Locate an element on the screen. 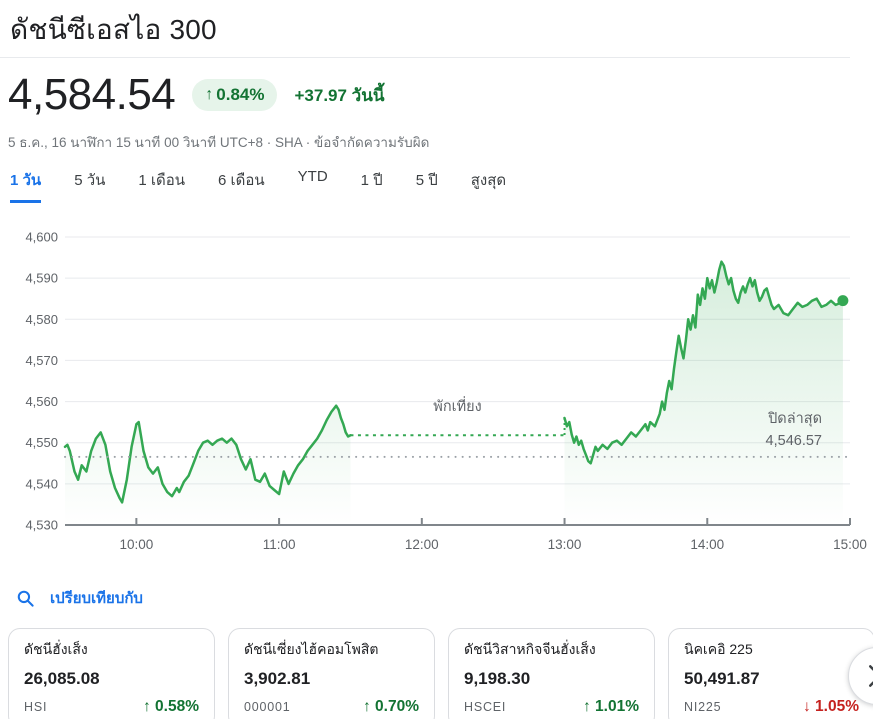 This screenshot has width=873, height=719. x-axis-label: 15:00 is located at coordinates (850, 544).